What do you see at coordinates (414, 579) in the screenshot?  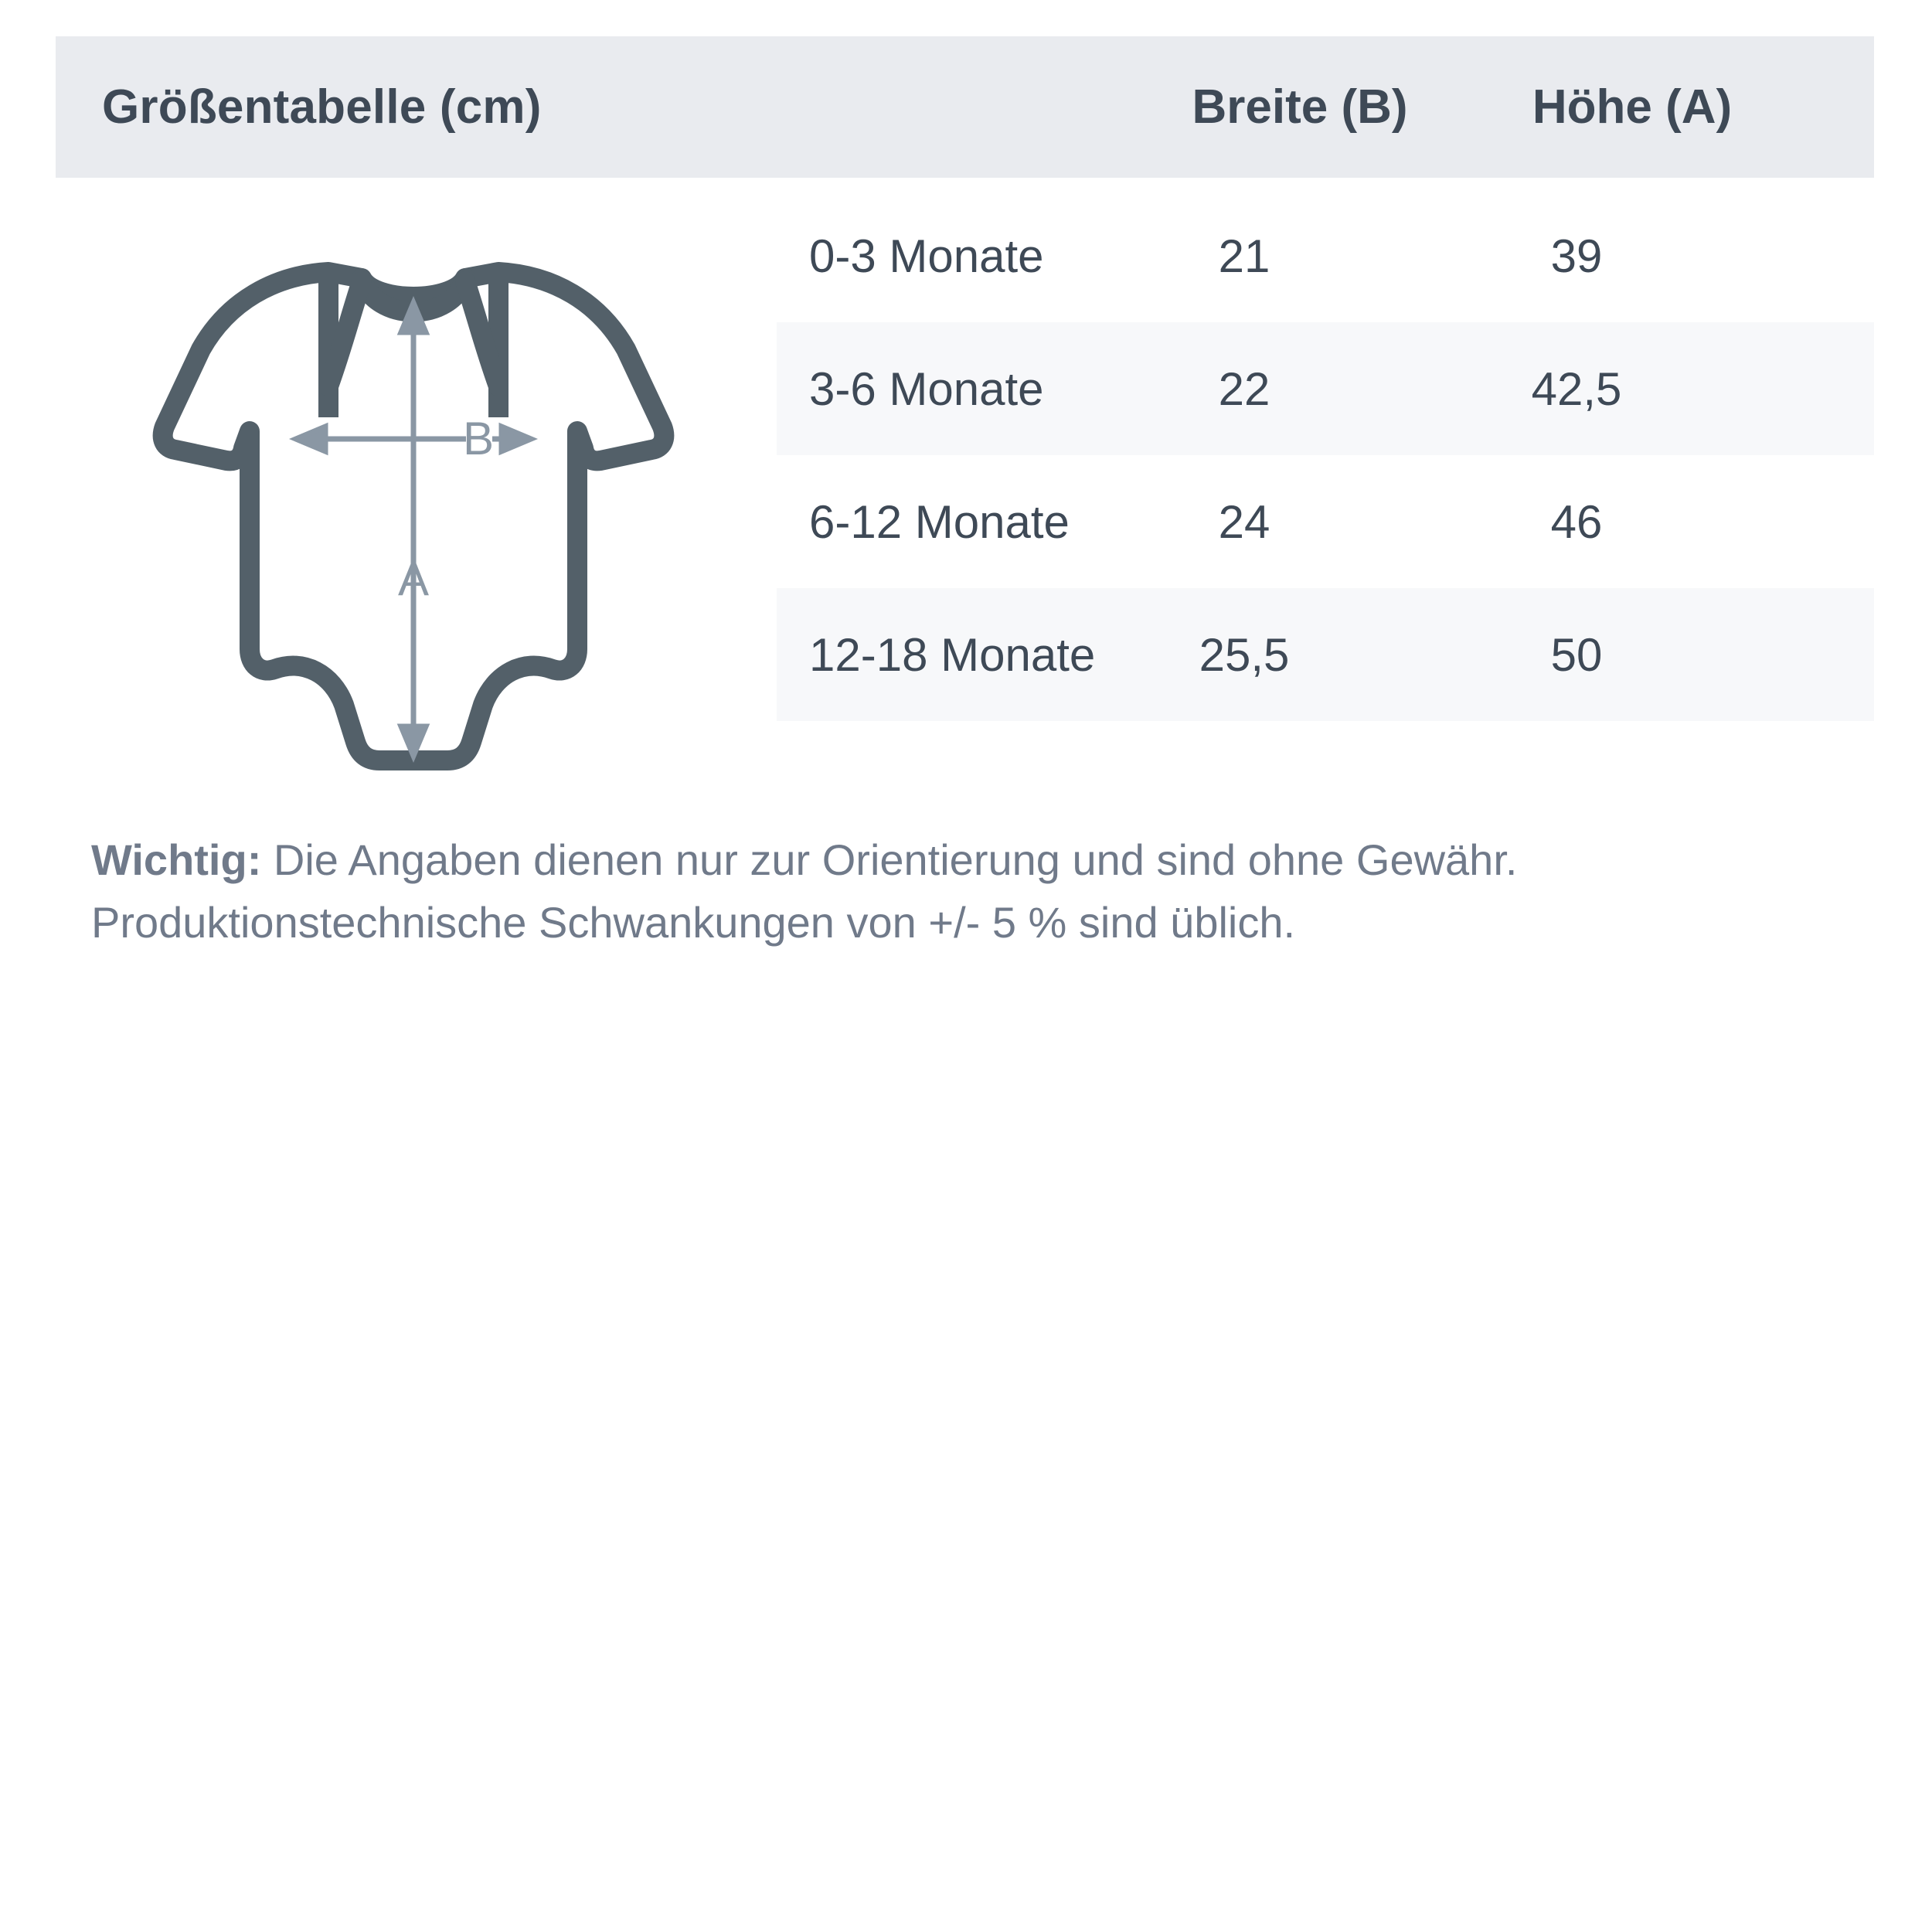 I see `dimension-label-height: A` at bounding box center [414, 579].